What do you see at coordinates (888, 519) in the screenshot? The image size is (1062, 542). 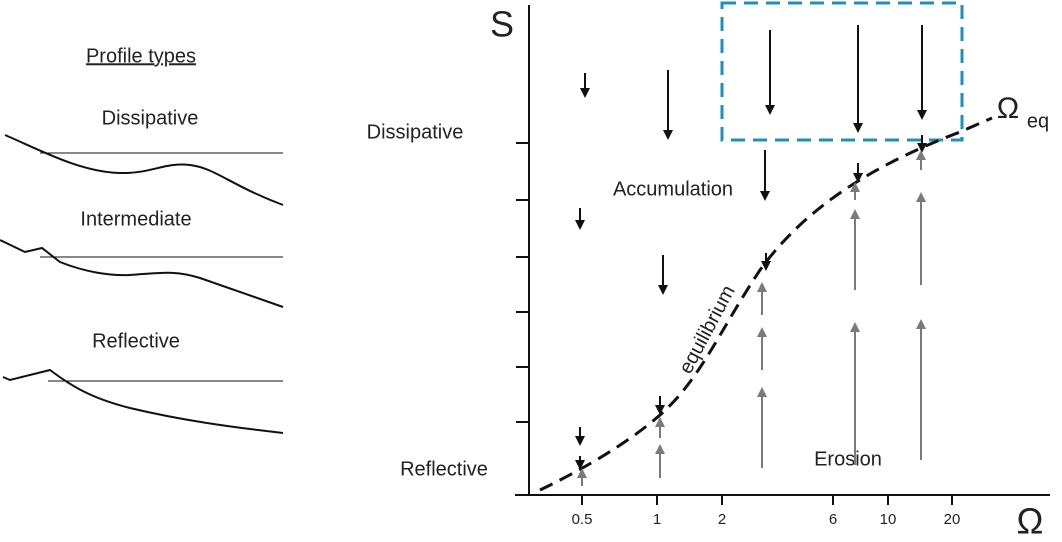 I see `x-tick-label: 10` at bounding box center [888, 519].